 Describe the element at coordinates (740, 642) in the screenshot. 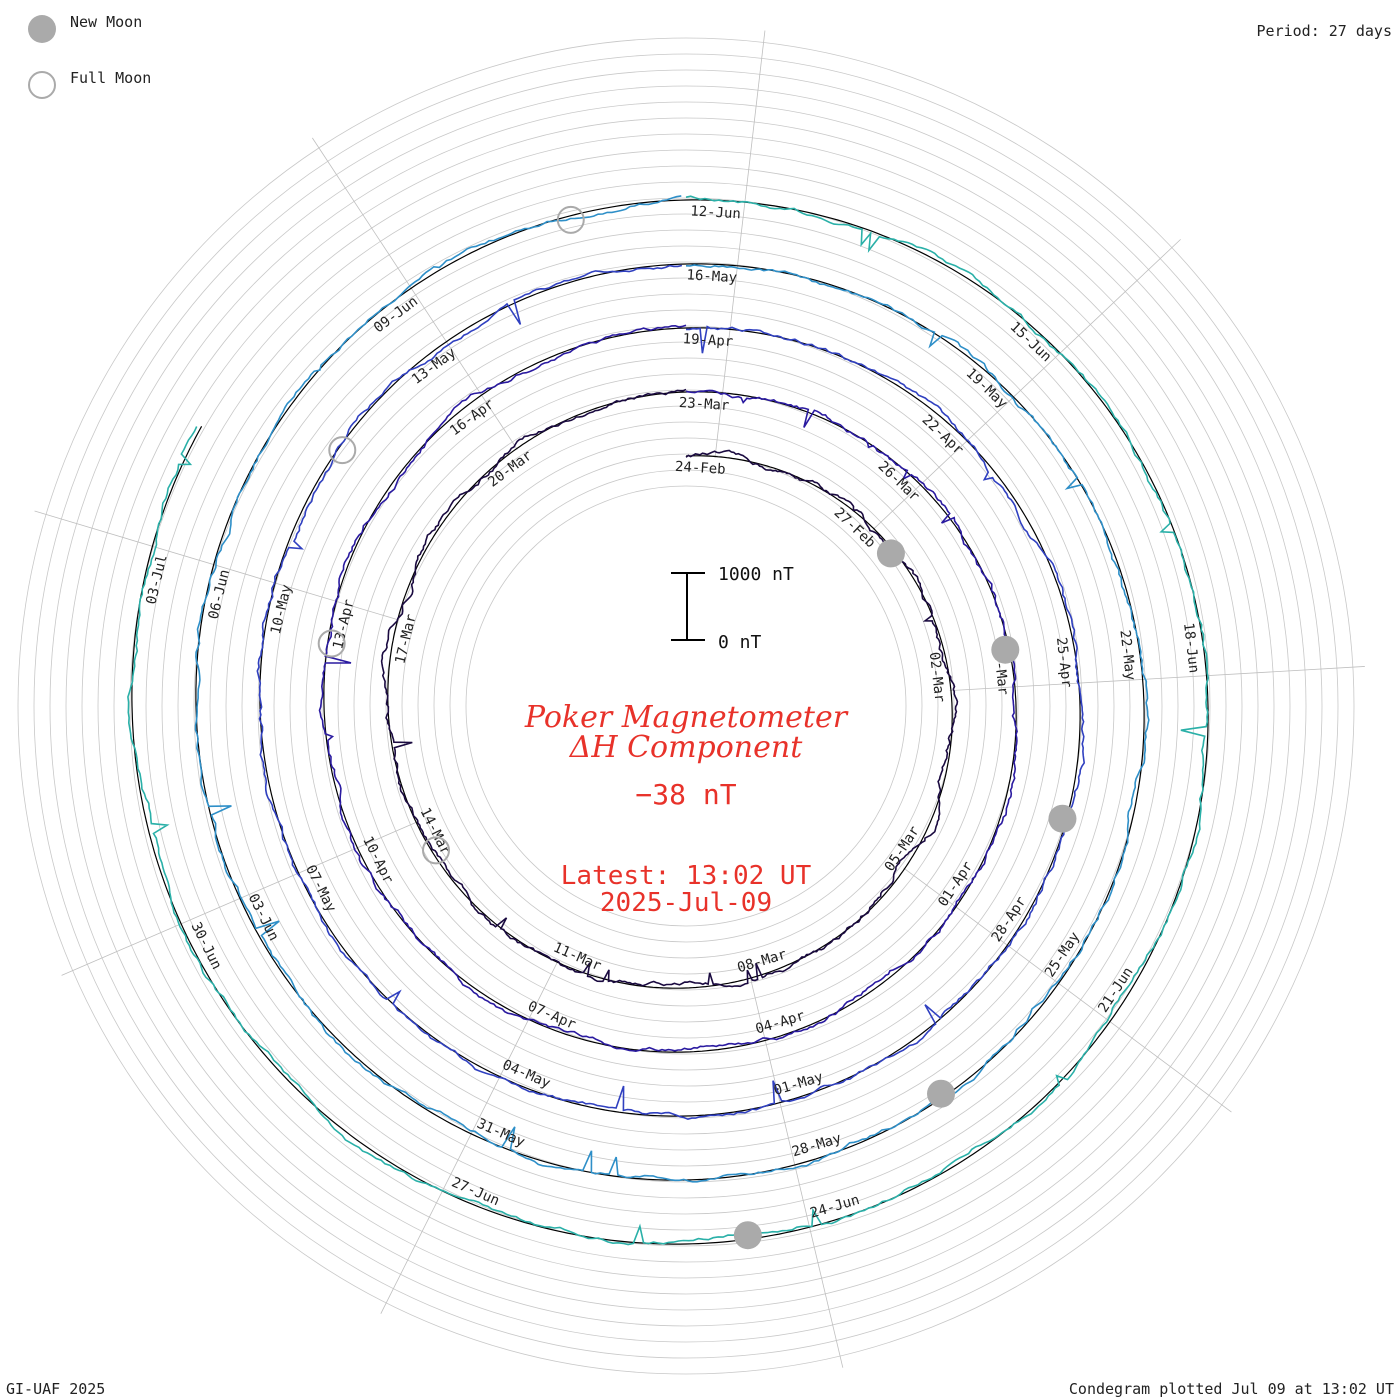

I see `scale-bottom-label: 0 nT` at that location.